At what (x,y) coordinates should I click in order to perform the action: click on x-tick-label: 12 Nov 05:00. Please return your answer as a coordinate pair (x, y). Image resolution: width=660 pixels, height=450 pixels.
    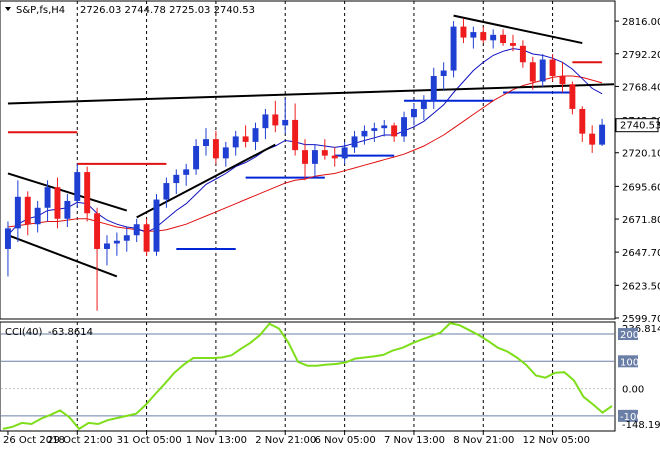
    Looking at the image, I should click on (556, 440).